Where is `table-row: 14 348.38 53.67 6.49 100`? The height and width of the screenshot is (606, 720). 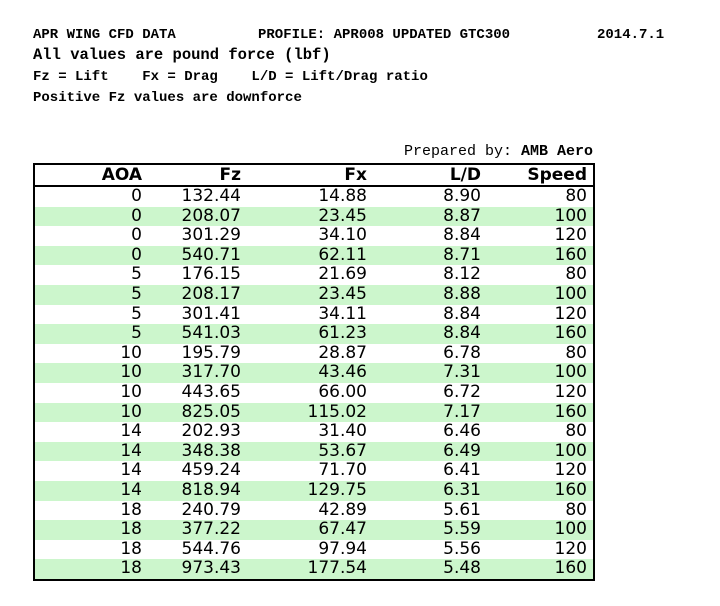 table-row: 14 348.38 53.67 6.49 100 is located at coordinates (314, 451).